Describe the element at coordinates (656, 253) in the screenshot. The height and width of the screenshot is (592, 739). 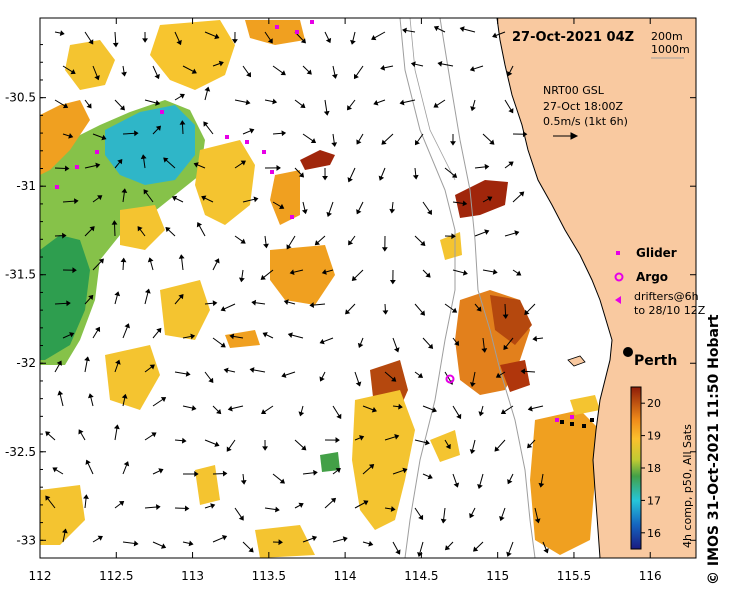
I see `glider-legend-label: Glider` at that location.